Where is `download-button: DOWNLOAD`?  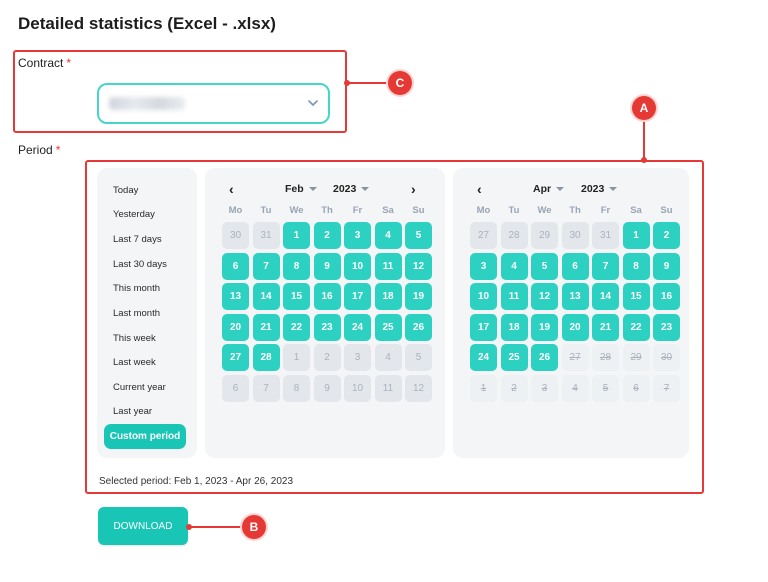
download-button: DOWNLOAD is located at coordinates (143, 526).